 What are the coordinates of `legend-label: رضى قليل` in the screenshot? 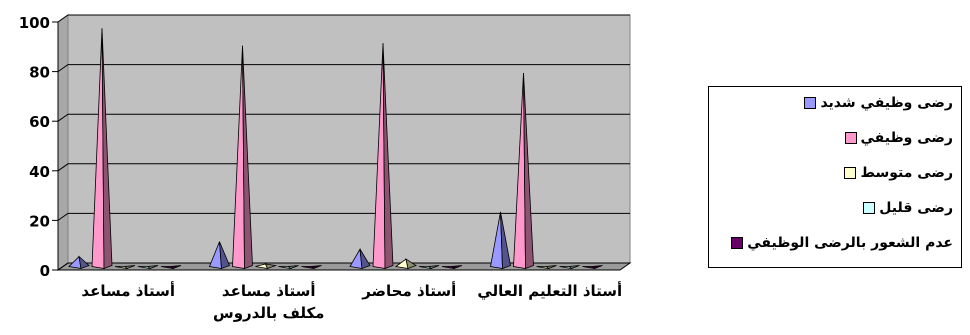 It's located at (916, 208).